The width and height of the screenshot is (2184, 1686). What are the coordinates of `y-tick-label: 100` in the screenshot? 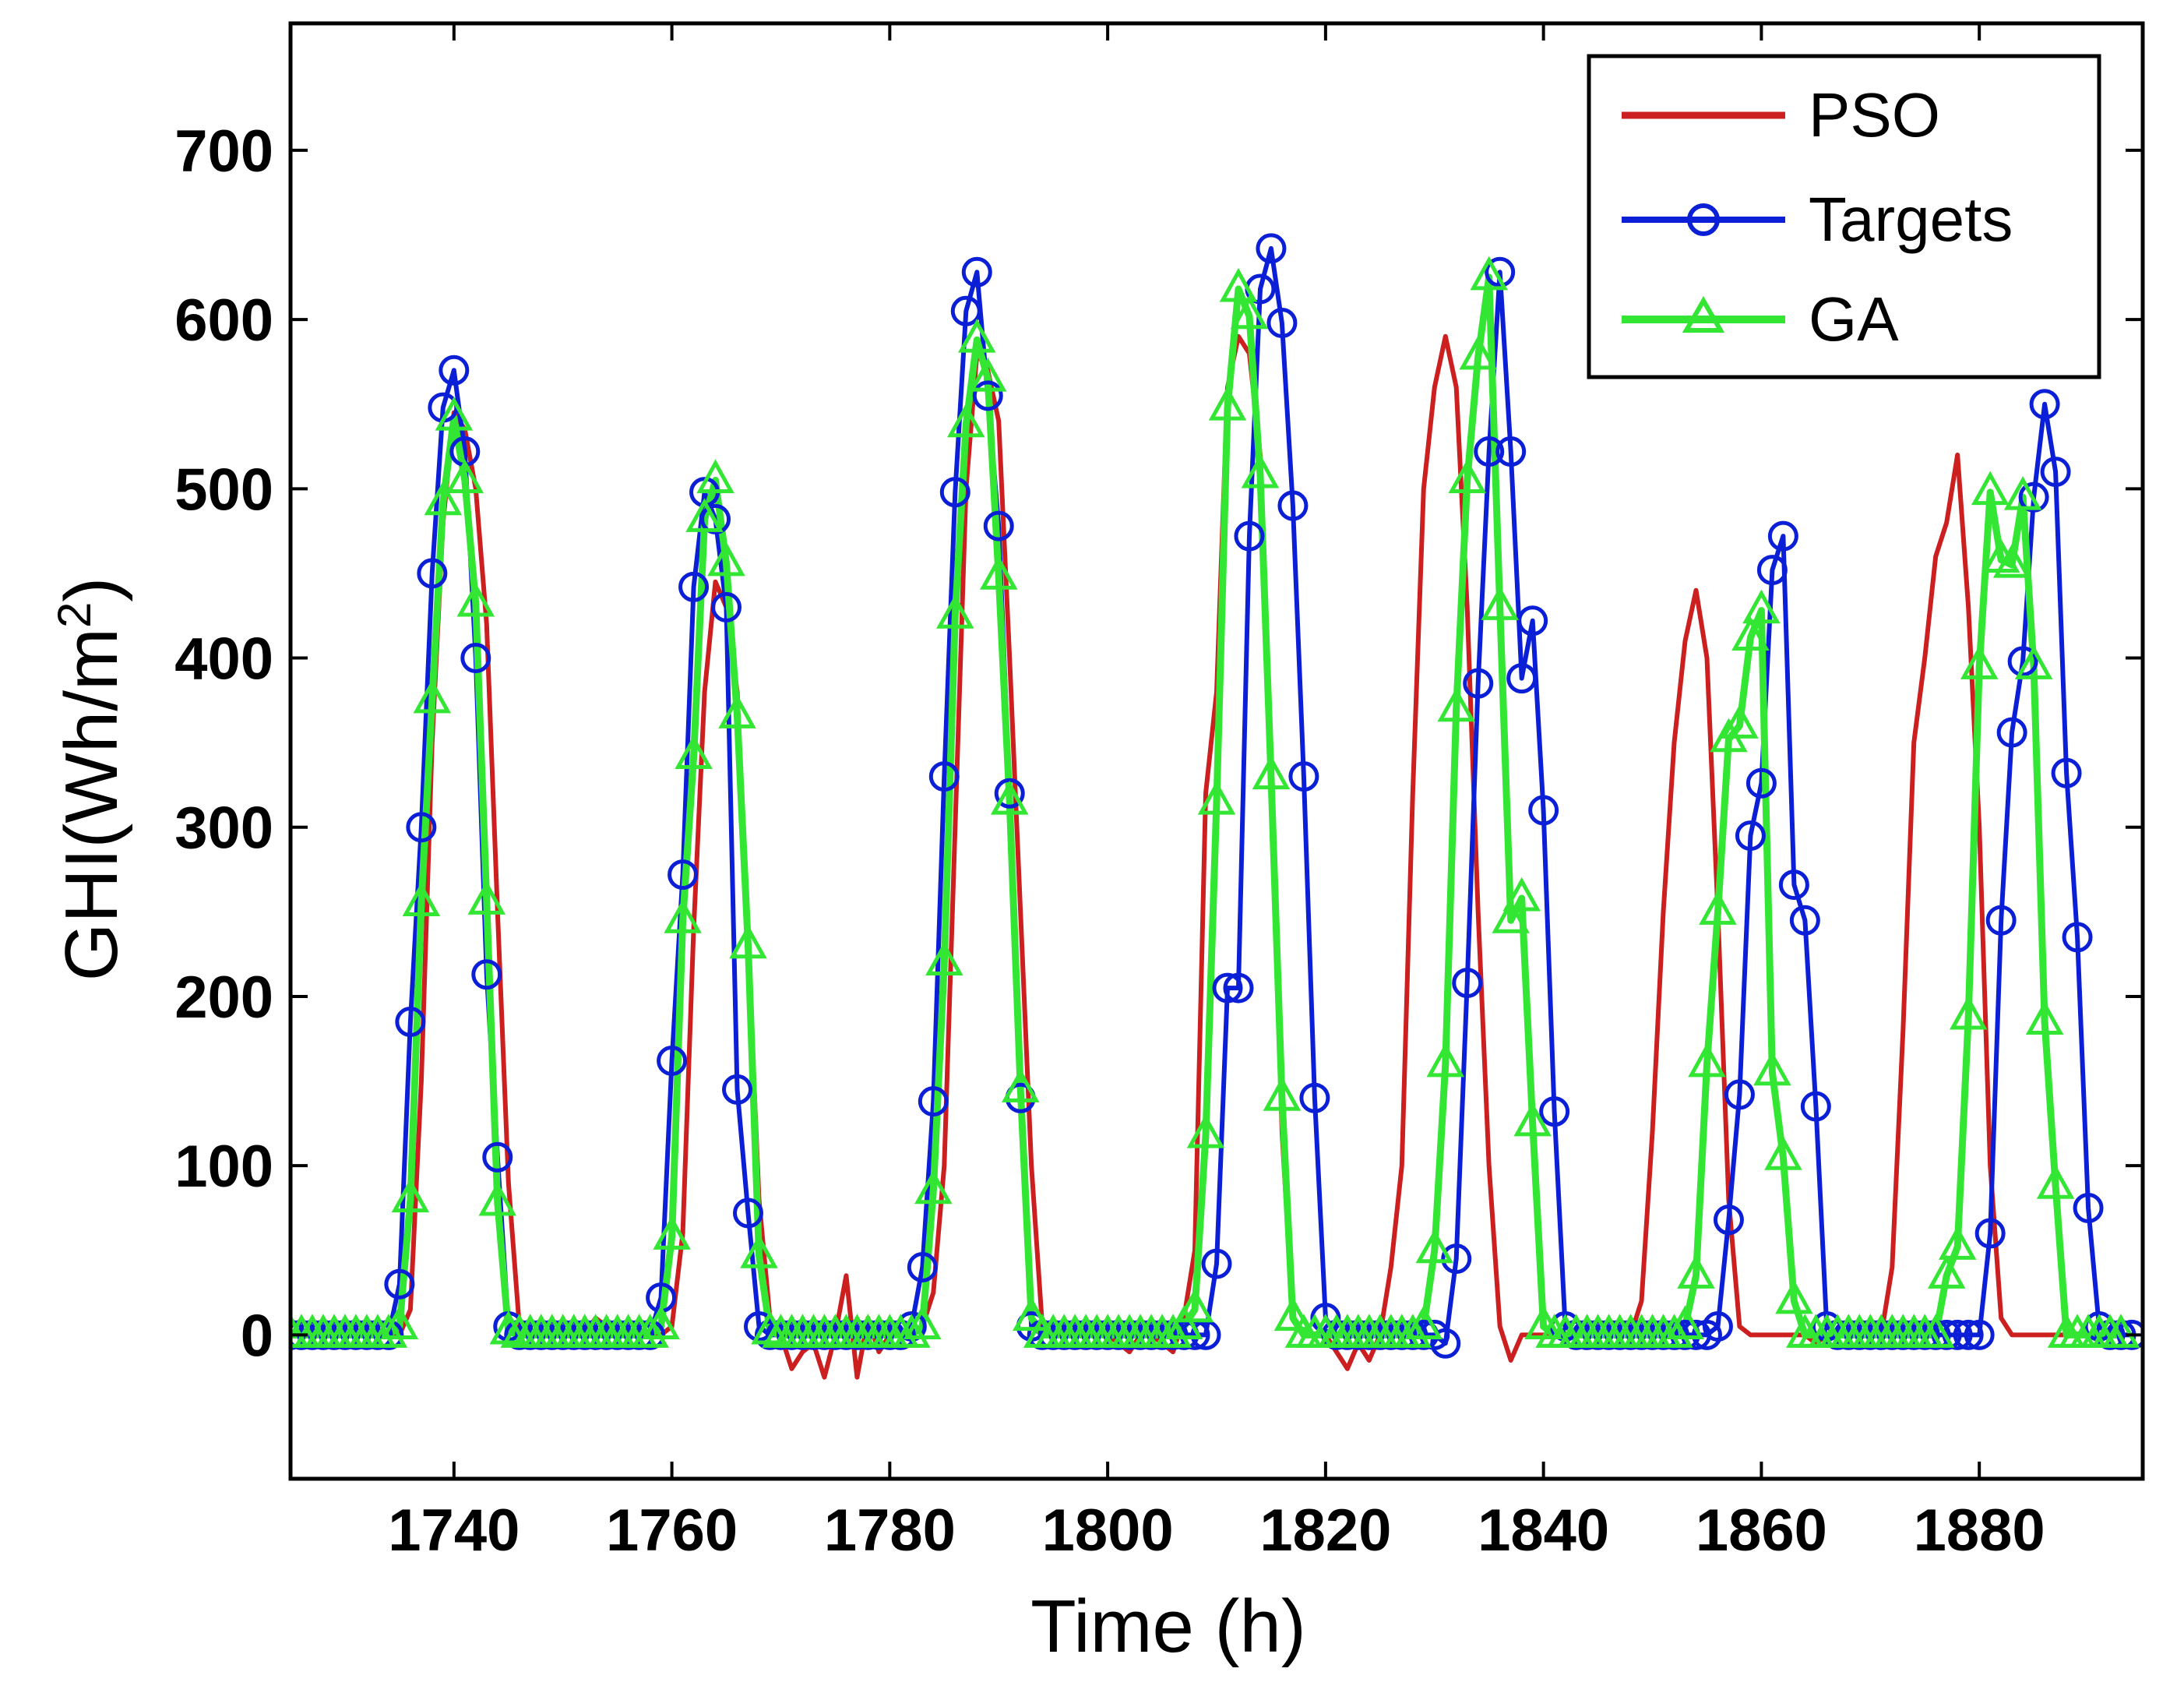 It's located at (224, 1167).